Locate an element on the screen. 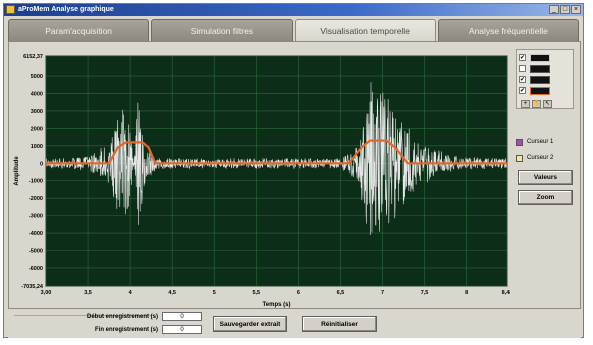 This screenshot has width=593, height=345. zoom-icon: + is located at coordinates (525, 104).